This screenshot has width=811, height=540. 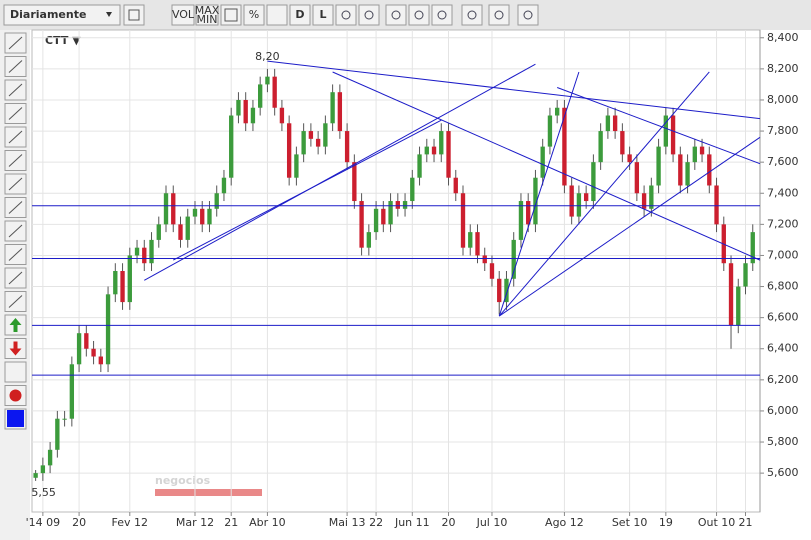 What do you see at coordinates (63, 40) in the screenshot?
I see `ticker: CTT ▼` at bounding box center [63, 40].